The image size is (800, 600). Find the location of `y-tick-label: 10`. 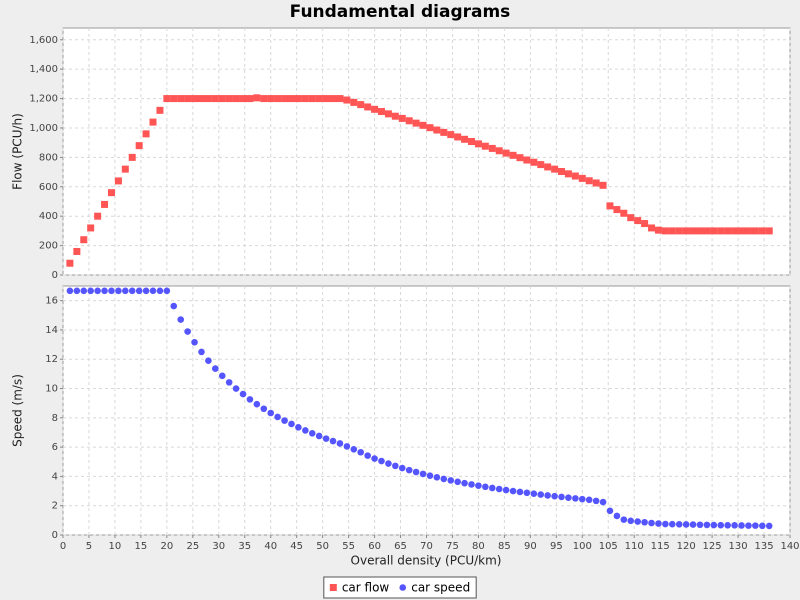

y-tick-label: 10 is located at coordinates (51, 389).